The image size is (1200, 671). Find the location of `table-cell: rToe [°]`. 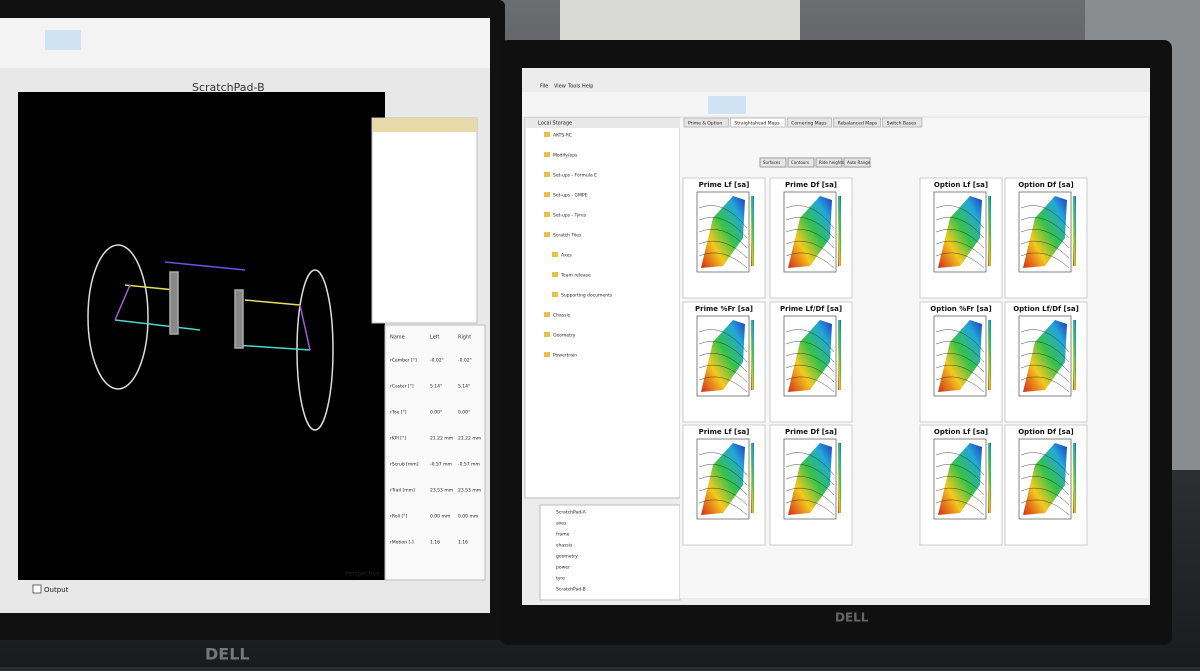

table-cell: rToe [°] is located at coordinates (398, 413).